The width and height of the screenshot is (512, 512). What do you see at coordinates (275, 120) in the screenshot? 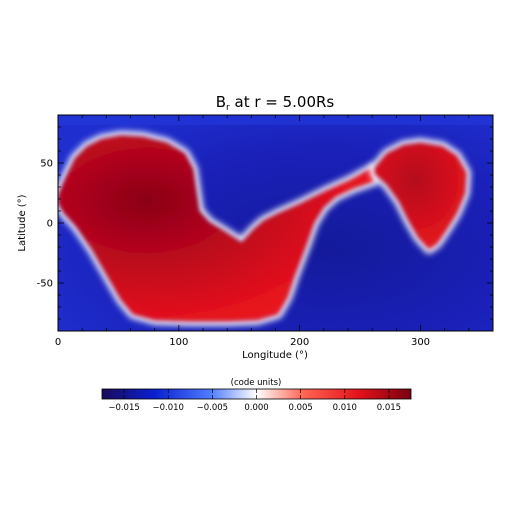
I see `north-pole-band` at bounding box center [275, 120].